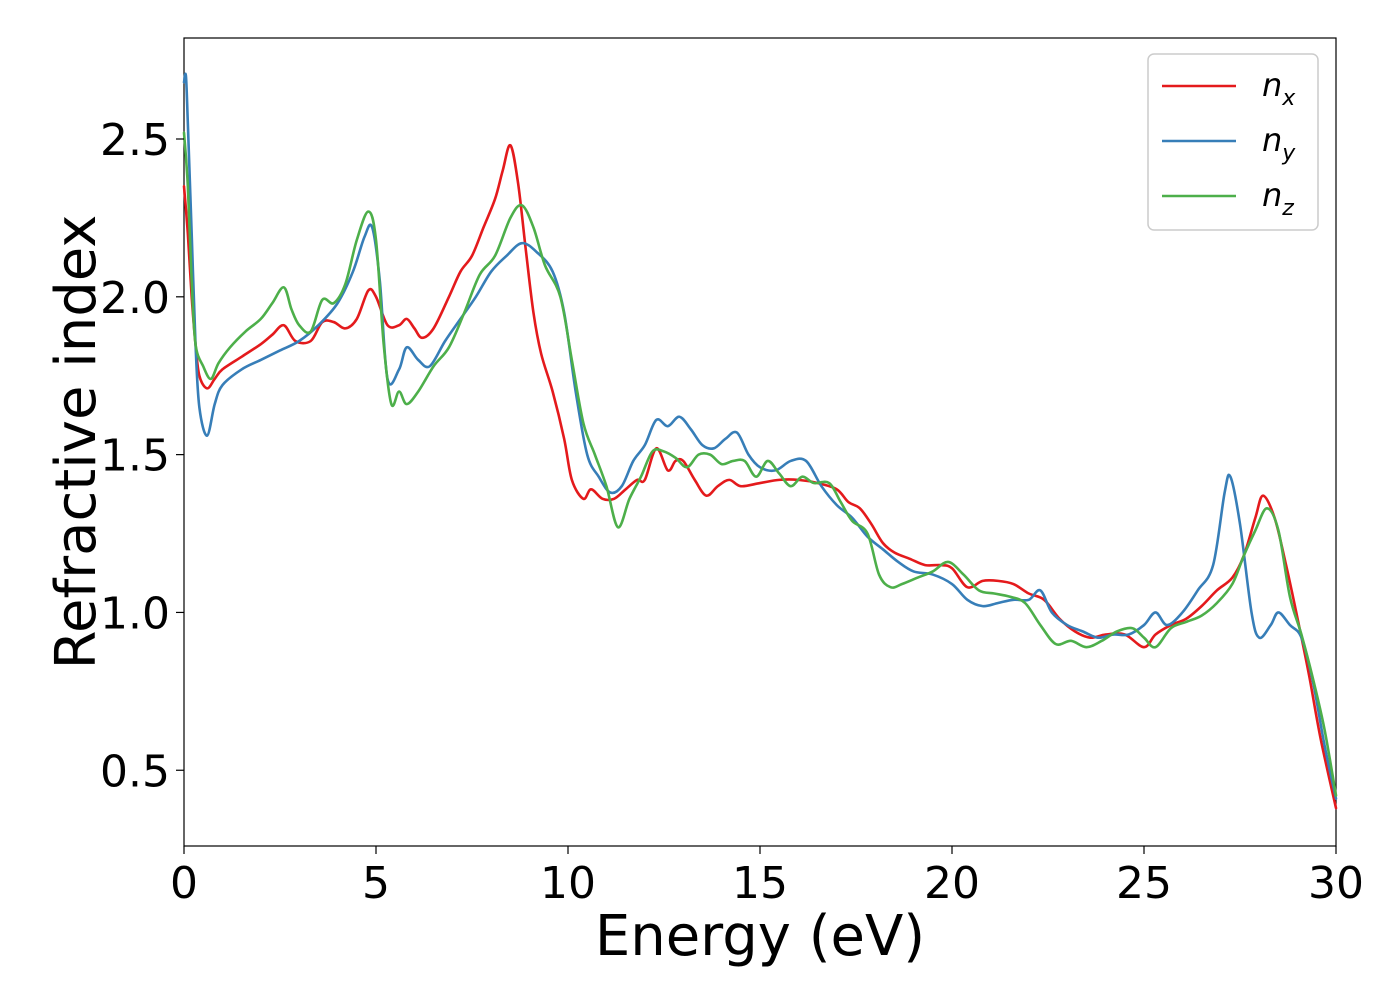 The width and height of the screenshot is (1400, 1000). Describe the element at coordinates (135, 613) in the screenshot. I see `y-tick-label: 1.0` at that location.